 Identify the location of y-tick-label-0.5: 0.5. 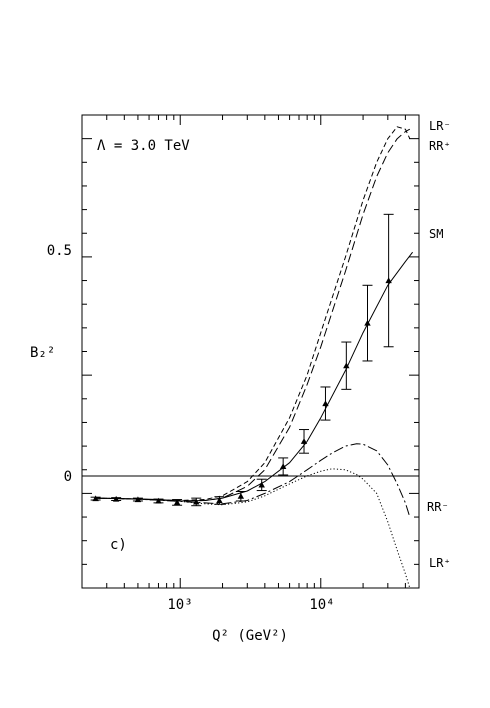
(59, 251).